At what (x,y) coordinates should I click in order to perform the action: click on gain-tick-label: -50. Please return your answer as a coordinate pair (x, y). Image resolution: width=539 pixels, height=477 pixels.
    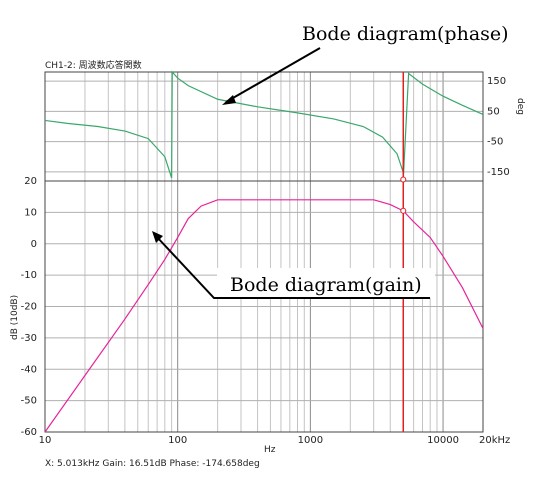
    Looking at the image, I should click on (29, 401).